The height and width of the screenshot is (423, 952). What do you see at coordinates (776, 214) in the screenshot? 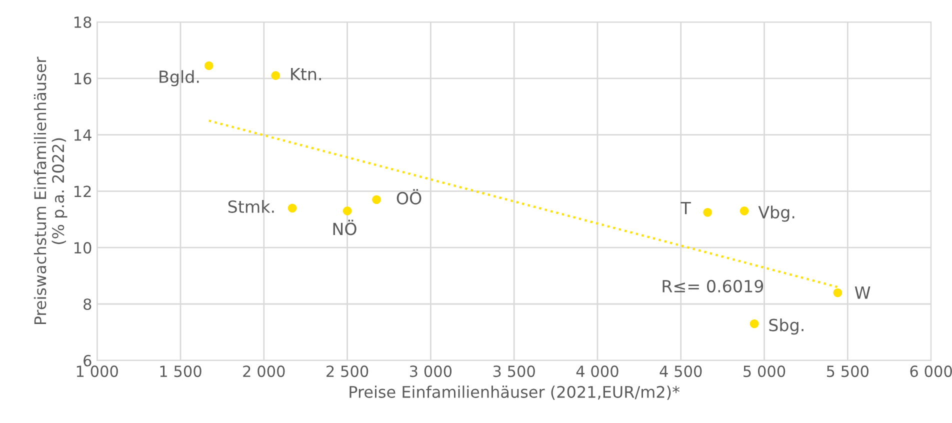
I see `annotation: Vbg.` at bounding box center [776, 214].